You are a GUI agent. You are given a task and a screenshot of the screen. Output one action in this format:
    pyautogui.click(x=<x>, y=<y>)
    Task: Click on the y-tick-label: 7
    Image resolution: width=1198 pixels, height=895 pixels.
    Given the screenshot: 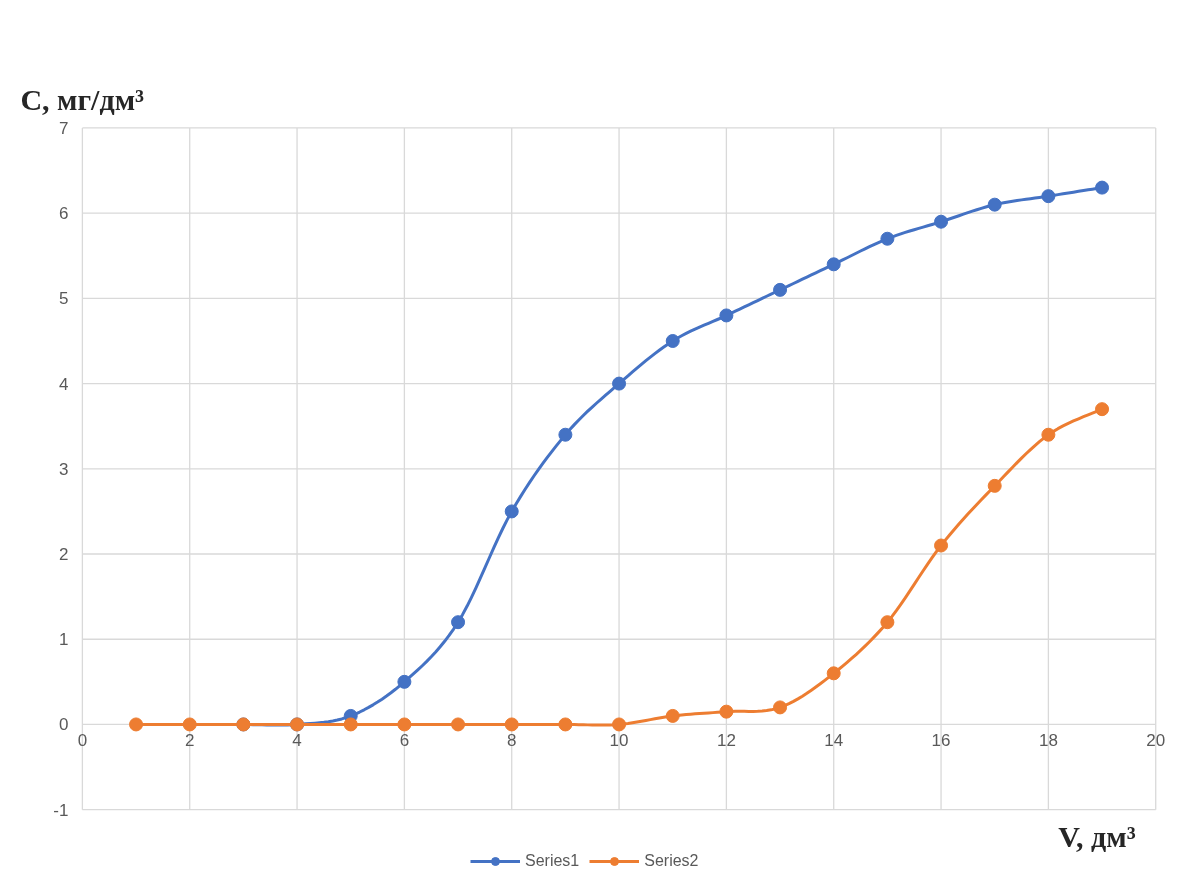 What is the action you would take?
    pyautogui.click(x=63, y=128)
    